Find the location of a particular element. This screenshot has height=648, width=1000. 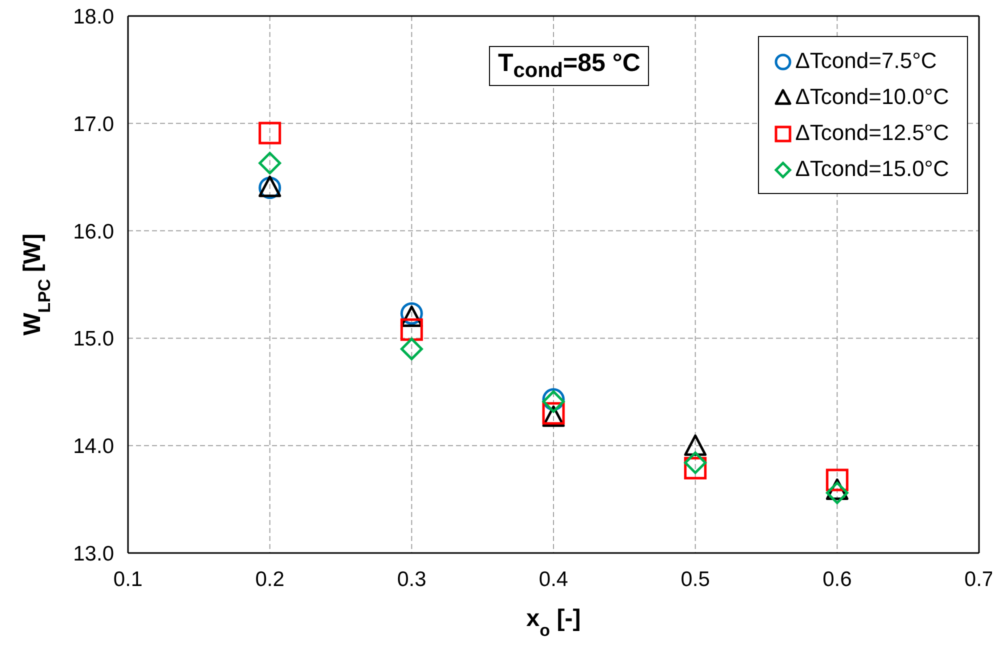

annotation: T$_{cond}$=85 °C is located at coordinates (569, 65).